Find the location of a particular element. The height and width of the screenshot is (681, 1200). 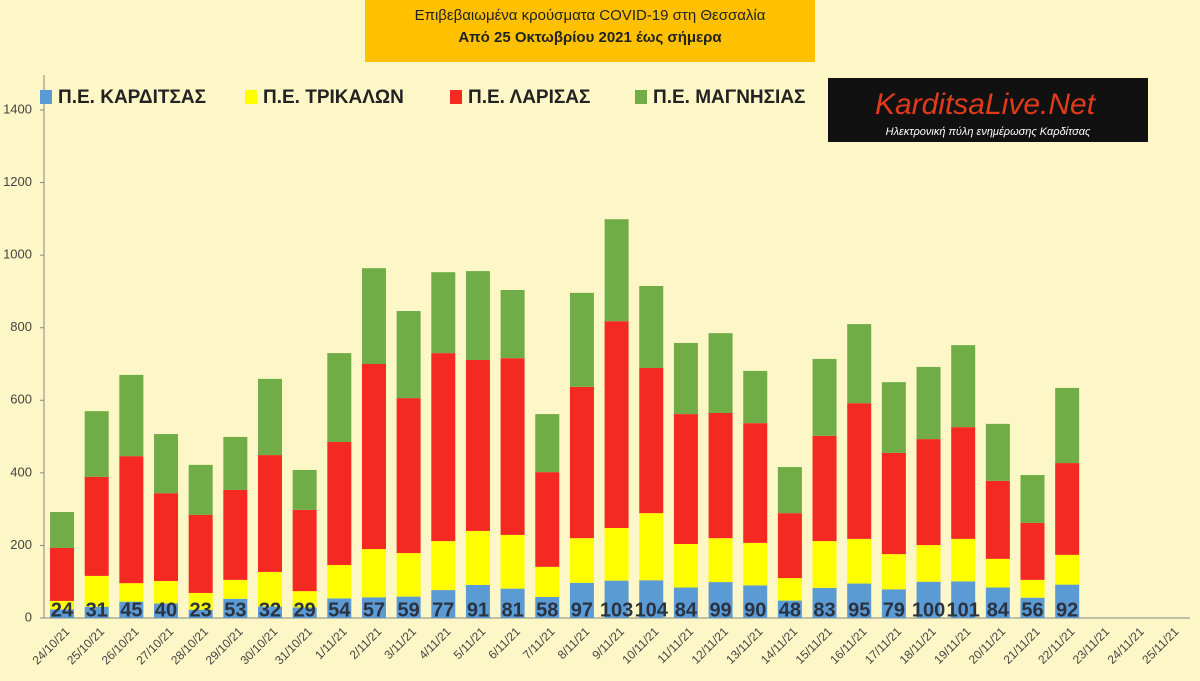

y-tick-label: 1200 is located at coordinates (17, 181).